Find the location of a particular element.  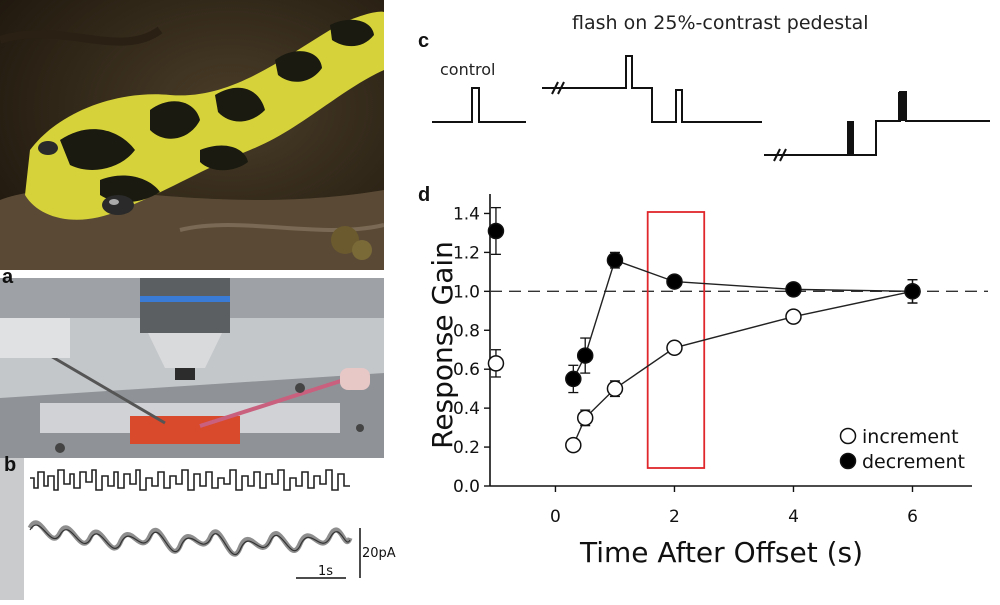

y-tick-label: 0.4 is located at coordinates (466, 409).